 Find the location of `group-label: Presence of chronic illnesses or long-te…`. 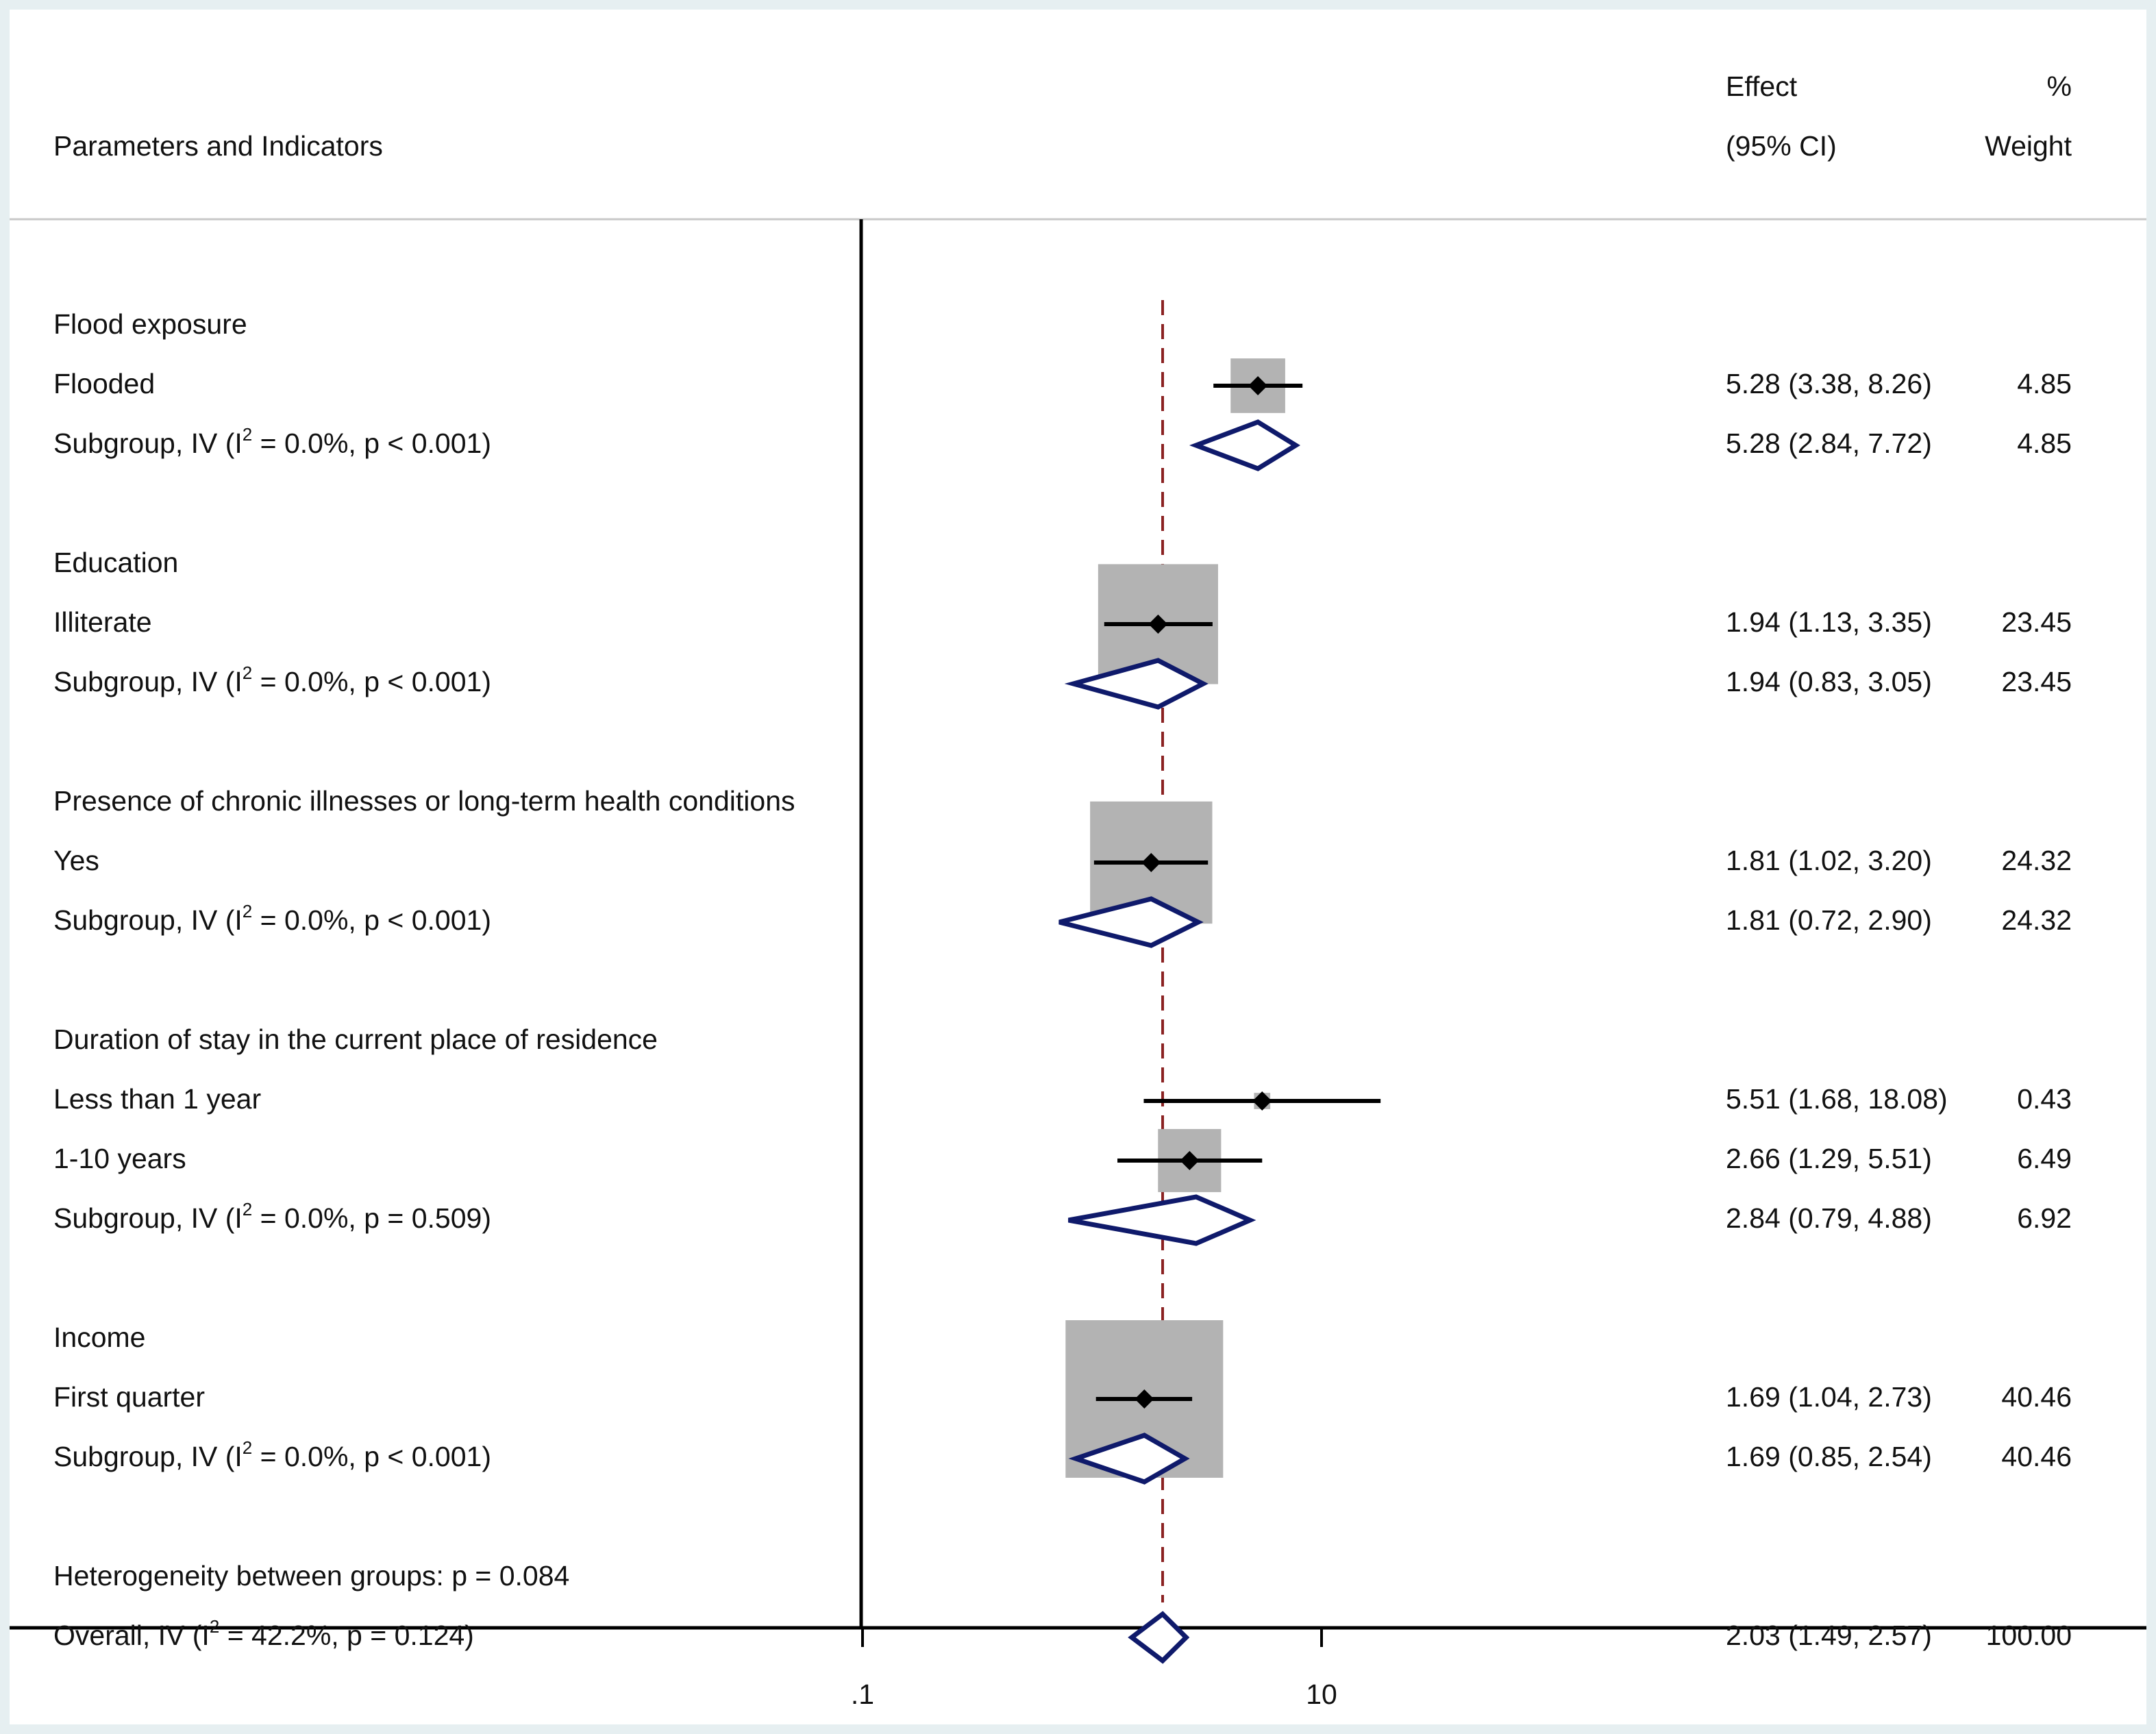

group-label: Presence of chronic illnesses or long-te… is located at coordinates (424, 801).